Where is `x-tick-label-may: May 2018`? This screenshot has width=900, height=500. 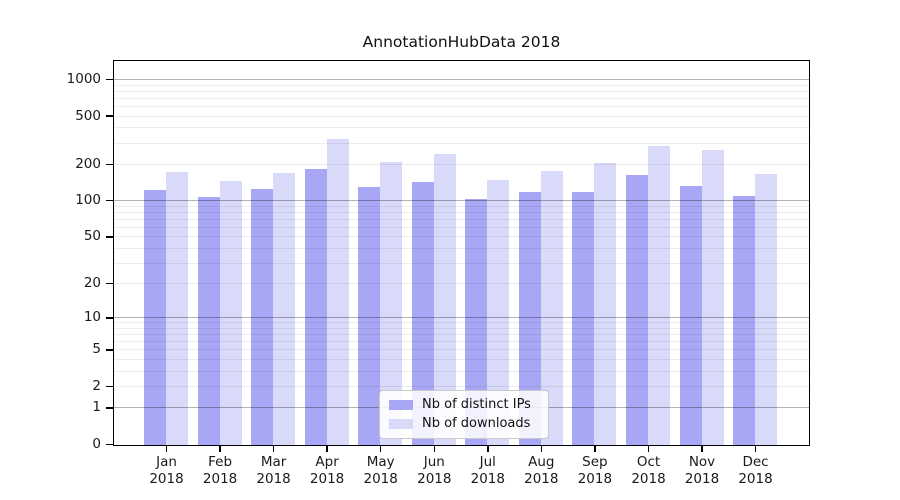 x-tick-label-may: May 2018 is located at coordinates (380, 470).